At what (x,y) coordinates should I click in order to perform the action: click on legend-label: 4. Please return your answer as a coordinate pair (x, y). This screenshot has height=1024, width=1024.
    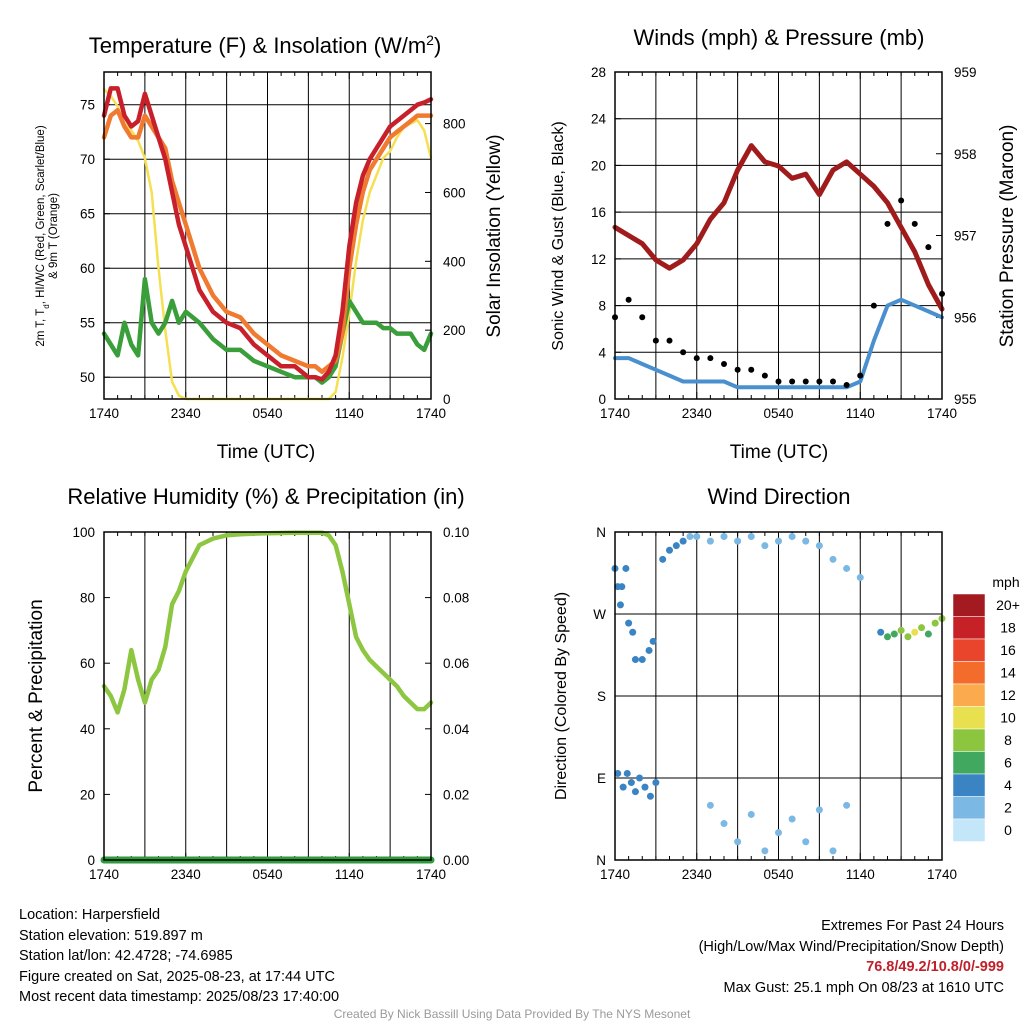
    Looking at the image, I should click on (1008, 785).